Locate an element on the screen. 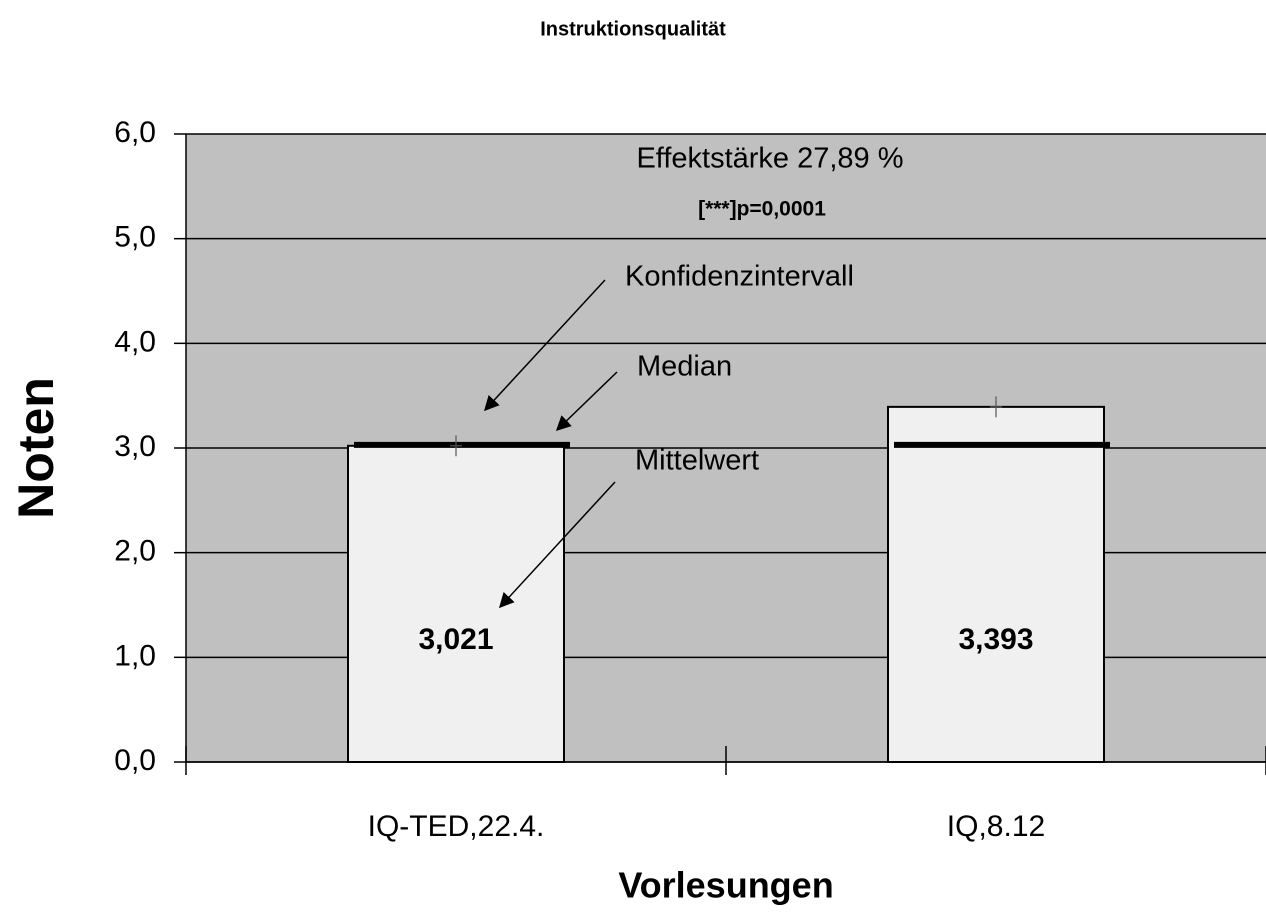  y-tick-label: 5,0 is located at coordinates (135, 237).